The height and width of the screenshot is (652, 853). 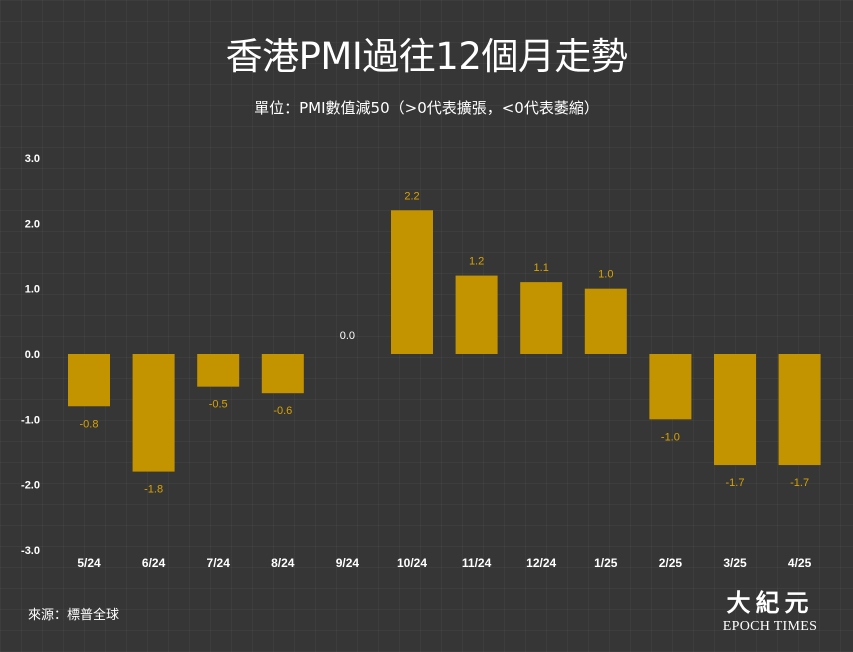 What do you see at coordinates (32, 159) in the screenshot?
I see `y-tick-label: 3.0` at bounding box center [32, 159].